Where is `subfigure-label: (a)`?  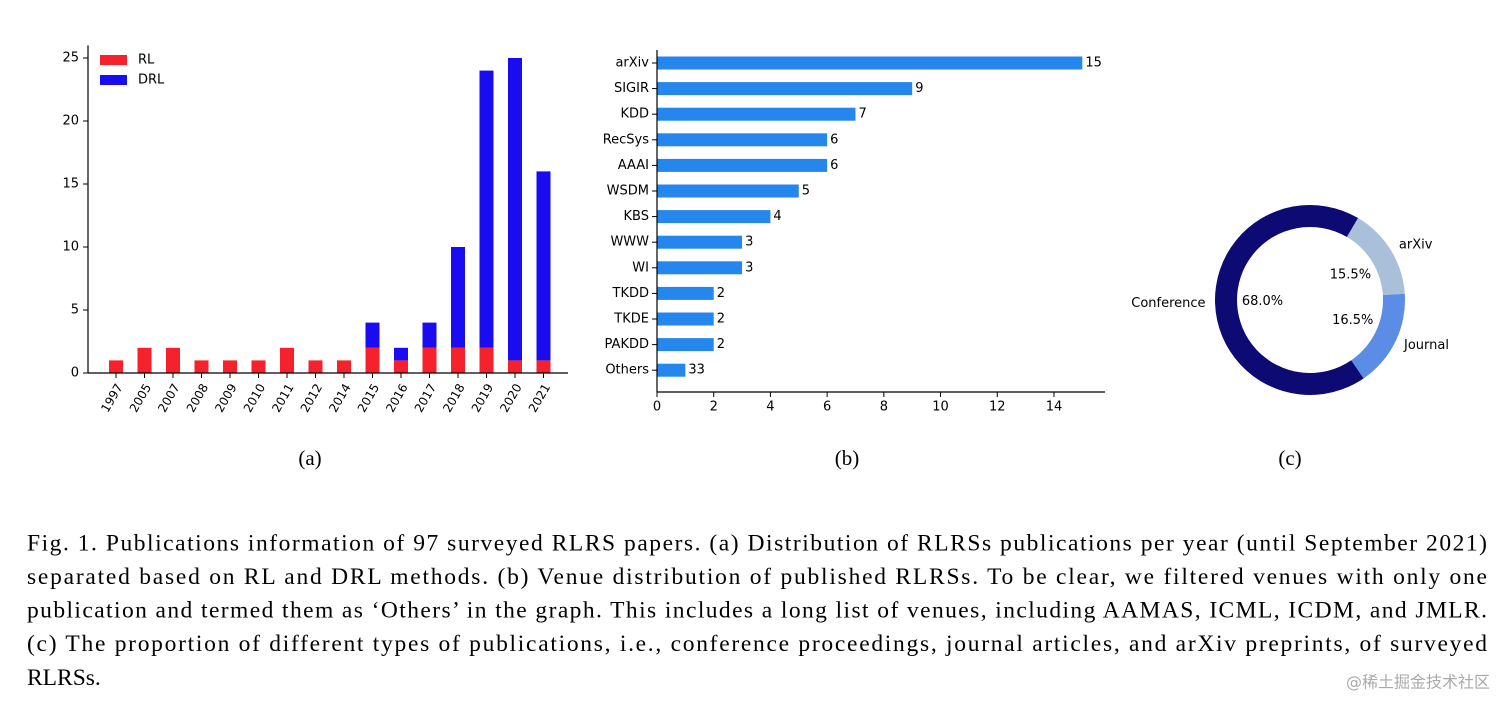
subfigure-label: (a) is located at coordinates (309, 458).